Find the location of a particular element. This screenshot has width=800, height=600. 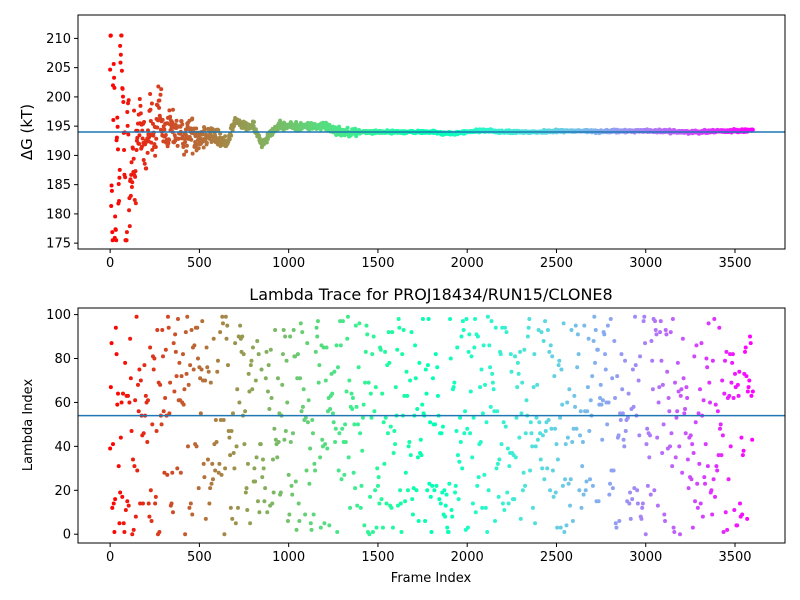

delta-g-y-ticks: 175 180 185 190 195 200 205 210 is located at coordinates (62, 142).